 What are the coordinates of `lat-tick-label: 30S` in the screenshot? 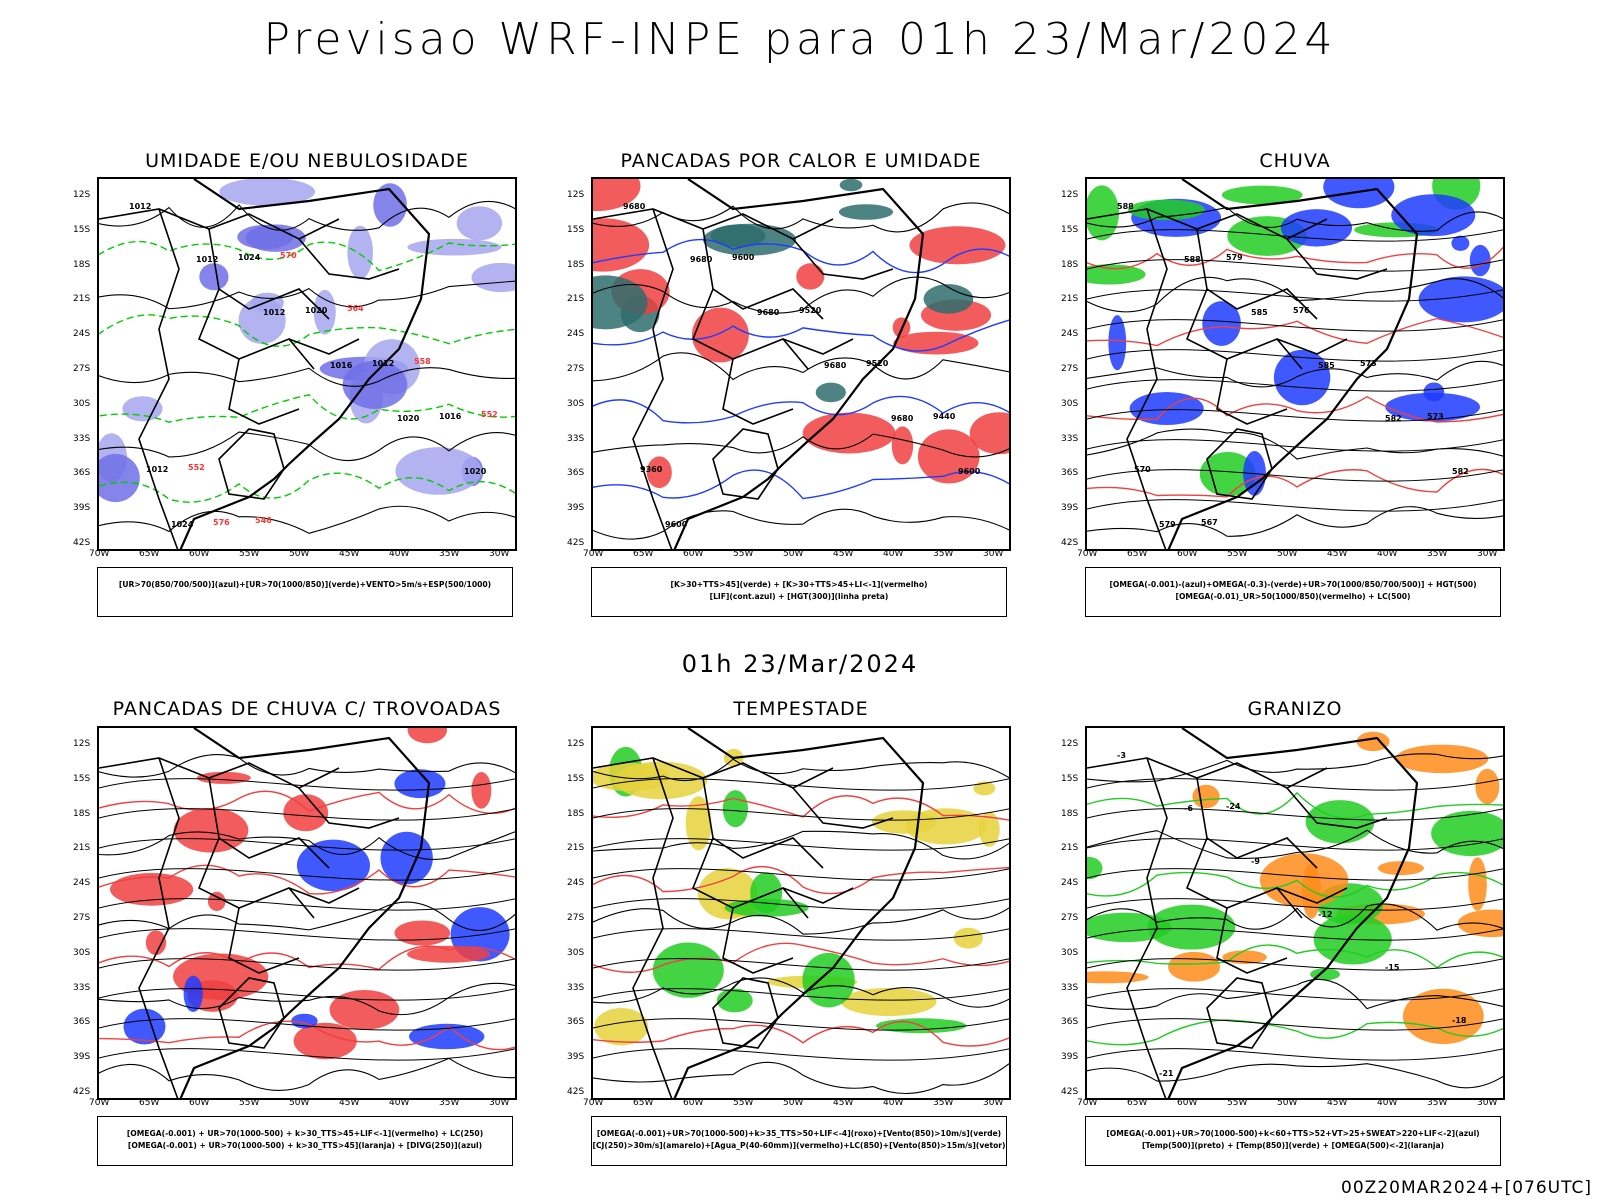 It's located at (576, 952).